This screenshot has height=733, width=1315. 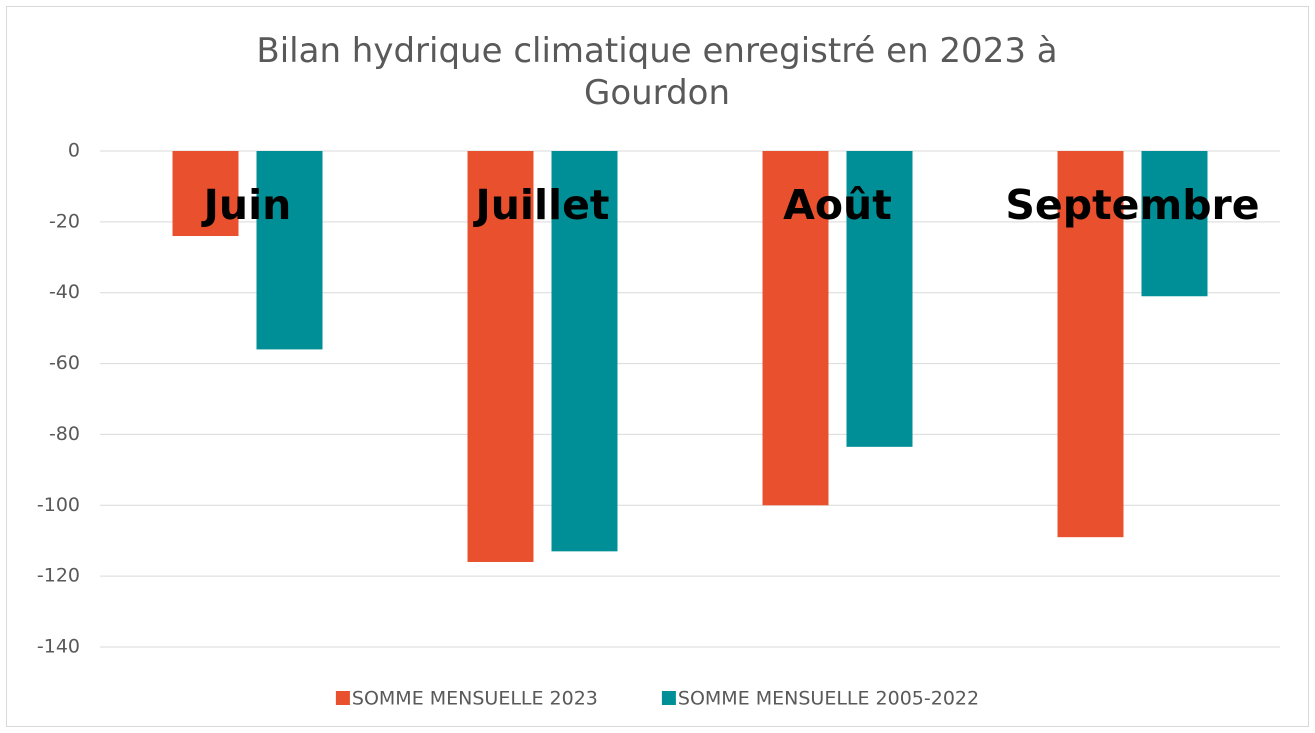 I want to click on y-tick-label: 0, so click(x=74, y=151).